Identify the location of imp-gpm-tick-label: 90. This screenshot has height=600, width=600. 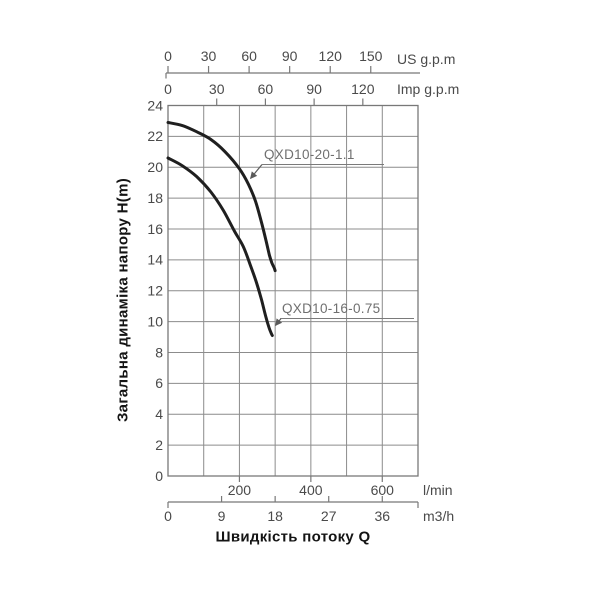
(314, 89).